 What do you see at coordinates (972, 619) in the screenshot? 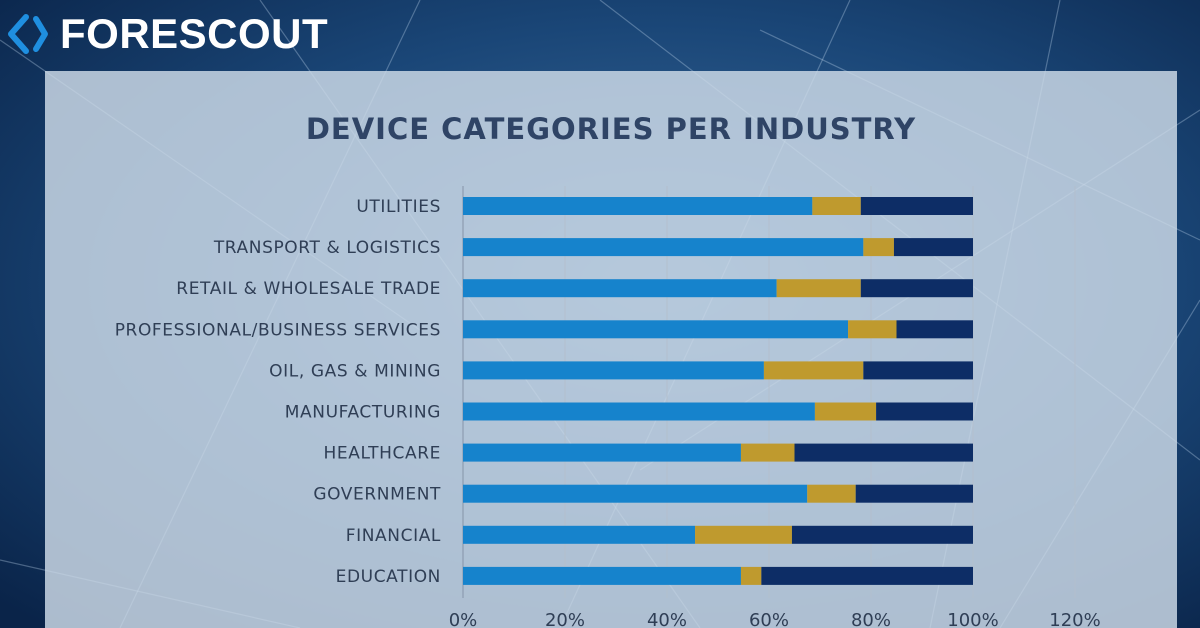
I see `x-tick-label: 100%` at bounding box center [972, 619].